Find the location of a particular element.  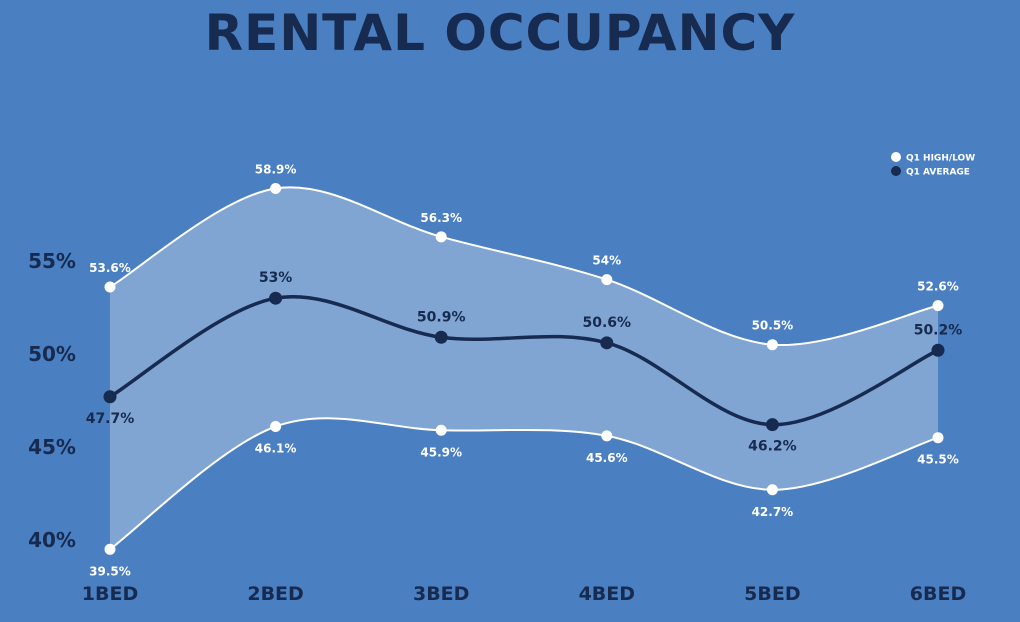

high-point-5bed is located at coordinates (772, 345).